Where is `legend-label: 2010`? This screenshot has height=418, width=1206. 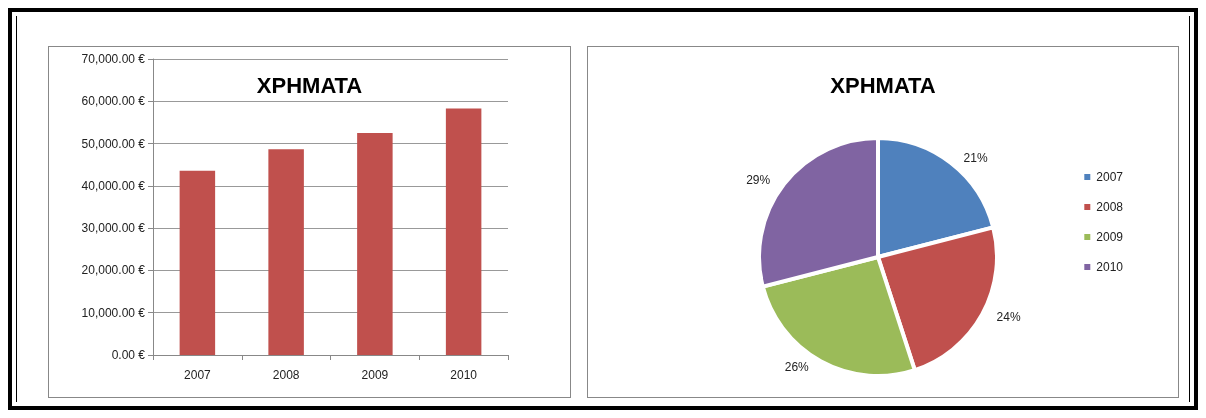
legend-label: 2010 is located at coordinates (1110, 267).